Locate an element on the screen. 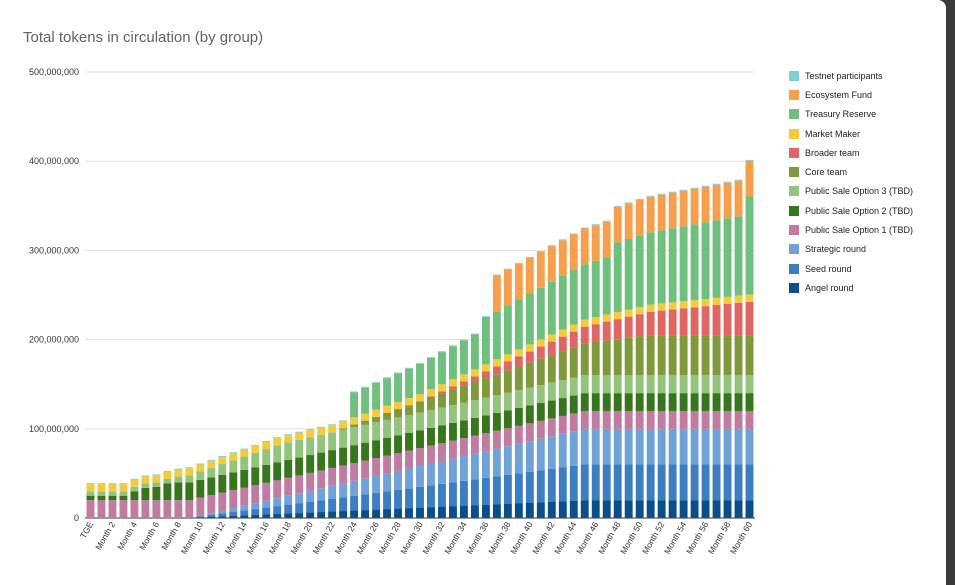 The image size is (955, 585). legend-label: Treasury Reserve is located at coordinates (841, 114).